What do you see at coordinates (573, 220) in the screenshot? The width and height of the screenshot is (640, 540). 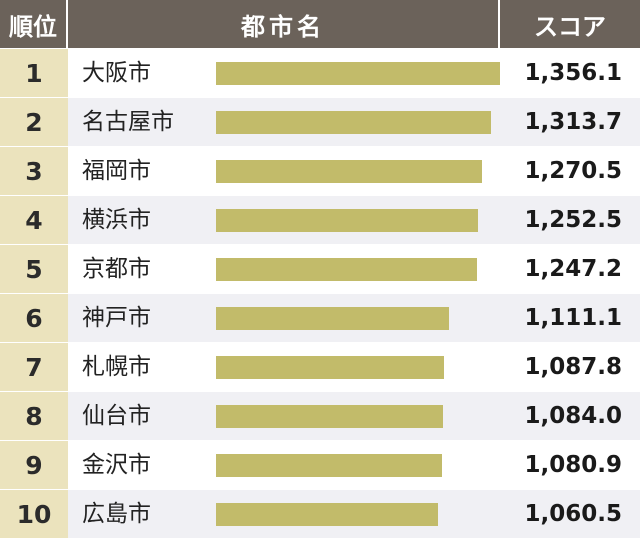 I see `score-value: 1,252.5` at bounding box center [573, 220].